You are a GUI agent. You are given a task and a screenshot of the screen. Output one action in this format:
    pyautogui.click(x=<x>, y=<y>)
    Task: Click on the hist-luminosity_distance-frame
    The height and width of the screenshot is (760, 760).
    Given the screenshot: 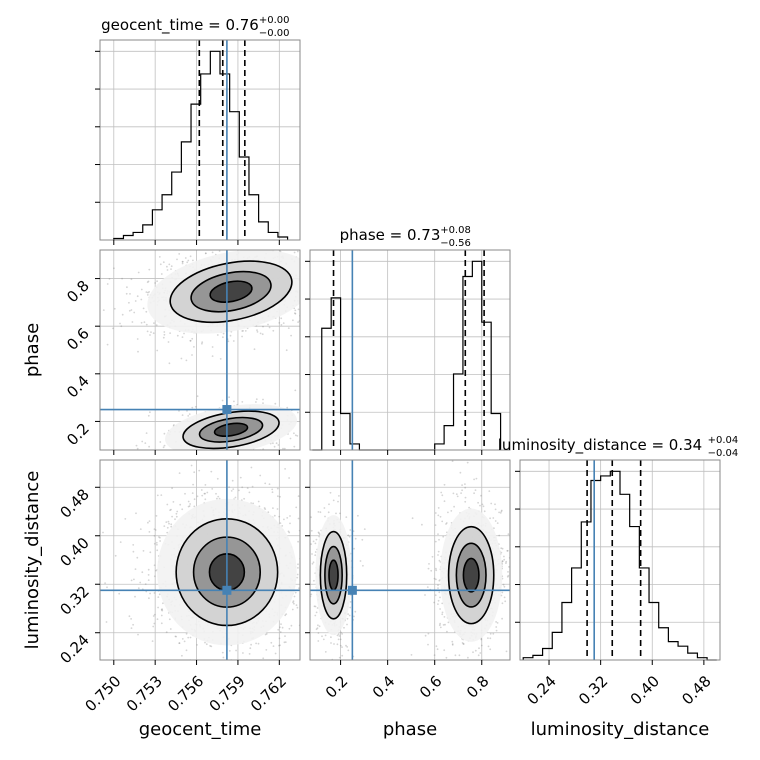 What is the action you would take?
    pyautogui.click(x=620, y=560)
    